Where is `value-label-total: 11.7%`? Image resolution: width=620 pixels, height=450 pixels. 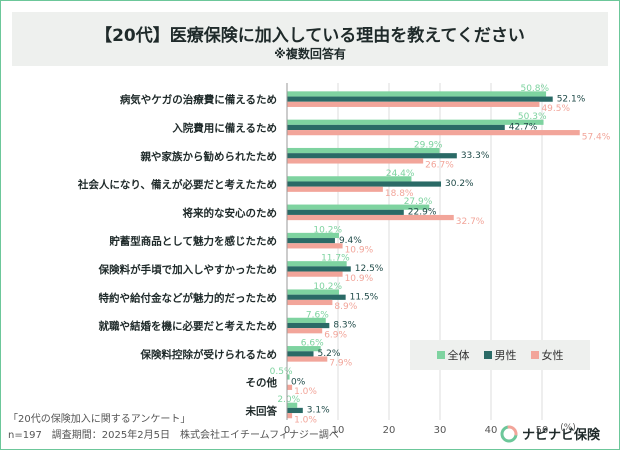
value-label-total: 11.7% is located at coordinates (335, 259).